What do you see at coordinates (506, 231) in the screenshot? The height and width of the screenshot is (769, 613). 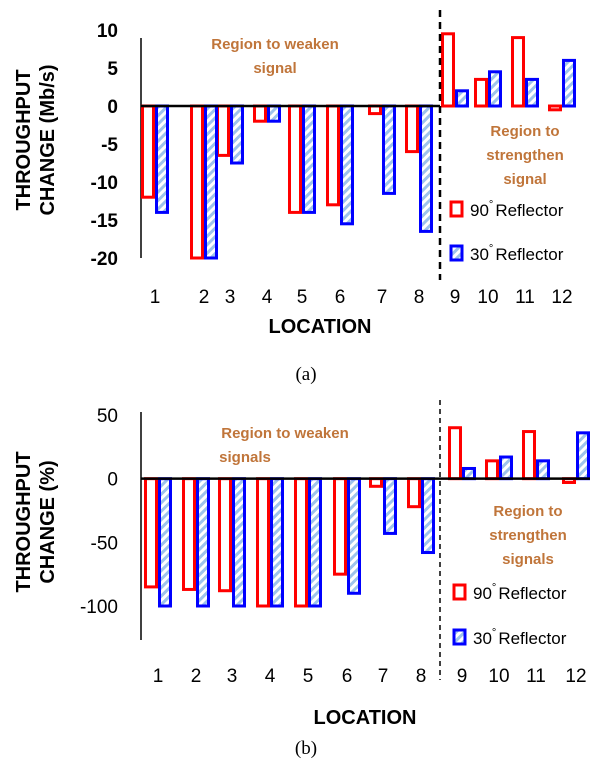 I see `legend-a: 90° Reflector 30° Reflector` at bounding box center [506, 231].